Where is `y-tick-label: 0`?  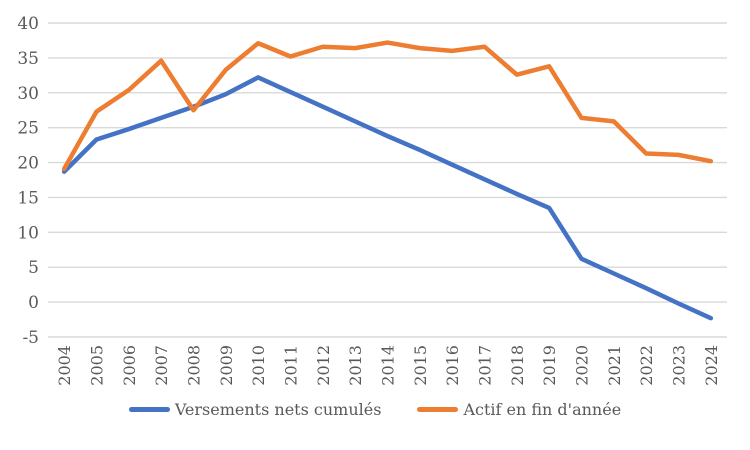 y-tick-label: 0 is located at coordinates (33, 303).